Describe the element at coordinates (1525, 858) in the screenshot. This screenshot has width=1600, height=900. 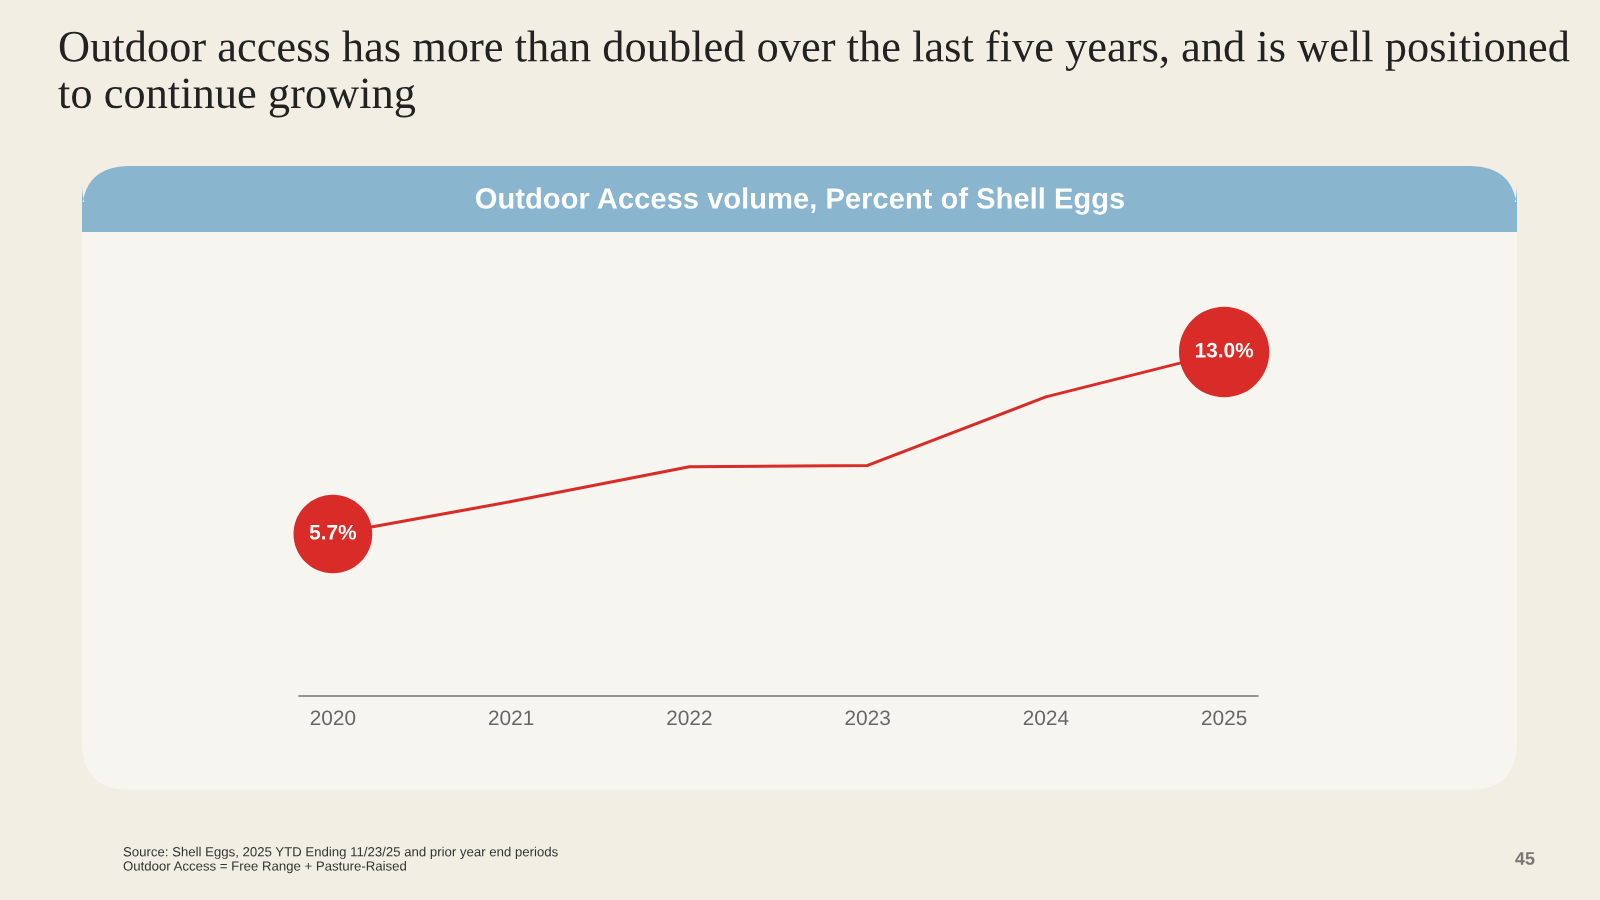
I see `text: 45` at that location.